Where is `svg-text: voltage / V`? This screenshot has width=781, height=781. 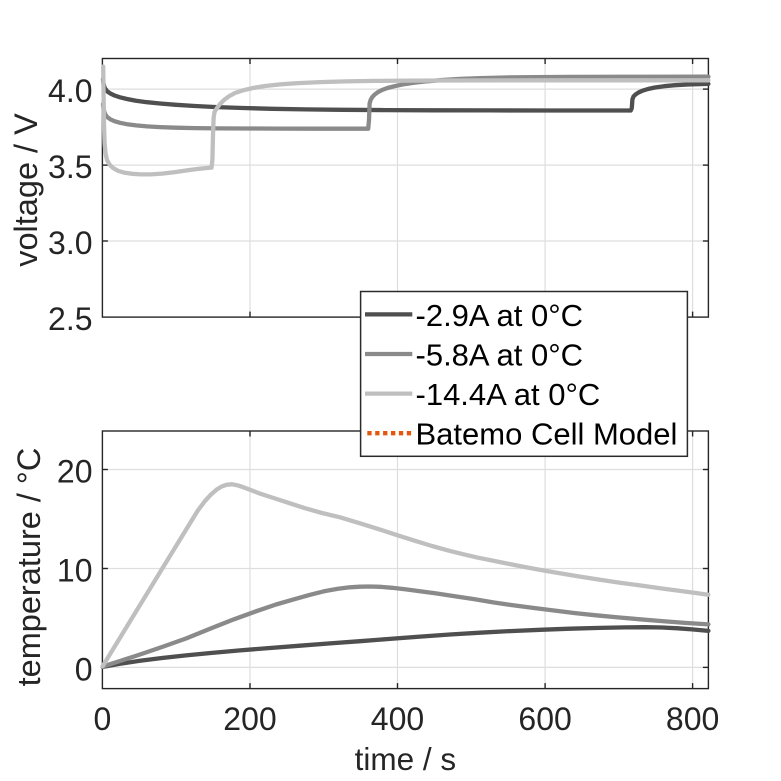
svg-text: voltage / V is located at coordinates (26, 190).